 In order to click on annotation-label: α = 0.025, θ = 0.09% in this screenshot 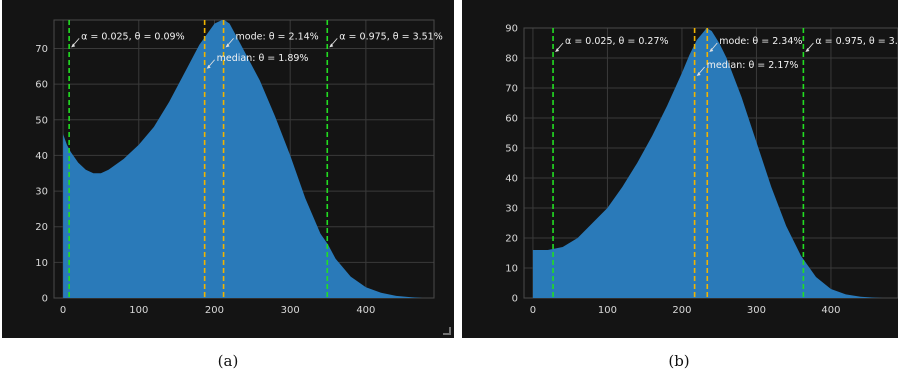, I will do `click(132, 36)`.